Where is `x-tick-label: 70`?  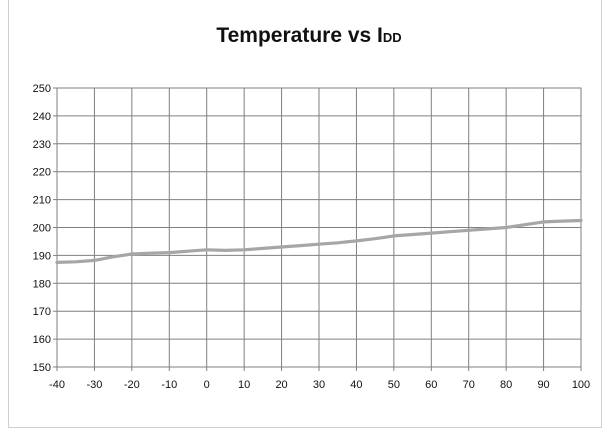
x-tick-label: 70 is located at coordinates (469, 385).